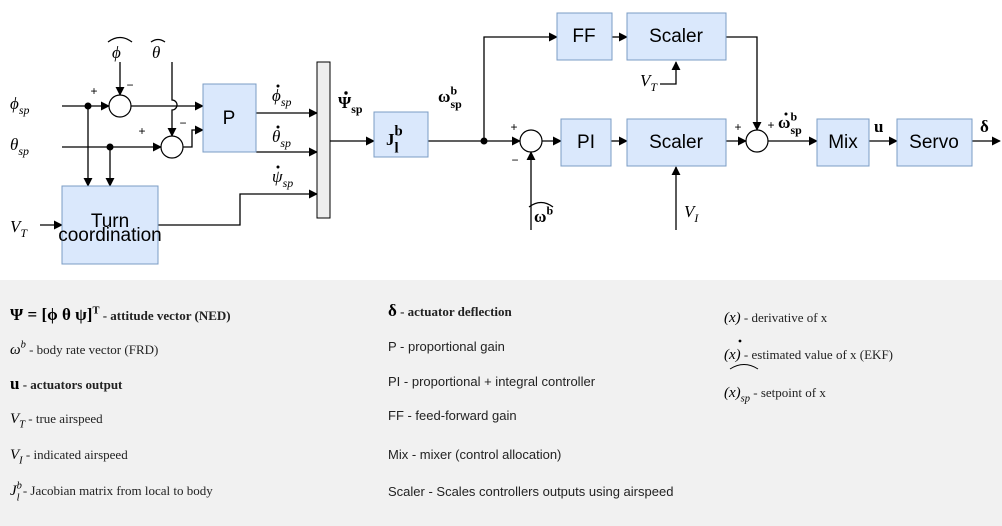 Image resolution: width=1002 pixels, height=526 pixels. What do you see at coordinates (586, 142) in the screenshot?
I see `block-label: PI` at bounding box center [586, 142].